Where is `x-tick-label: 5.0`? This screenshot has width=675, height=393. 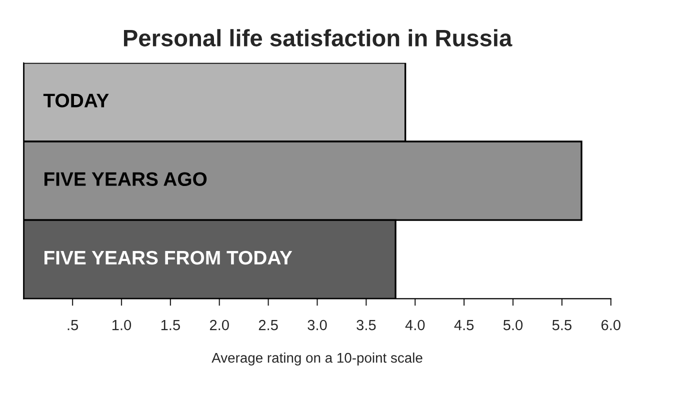
x-tick-label: 5.0 is located at coordinates (513, 325).